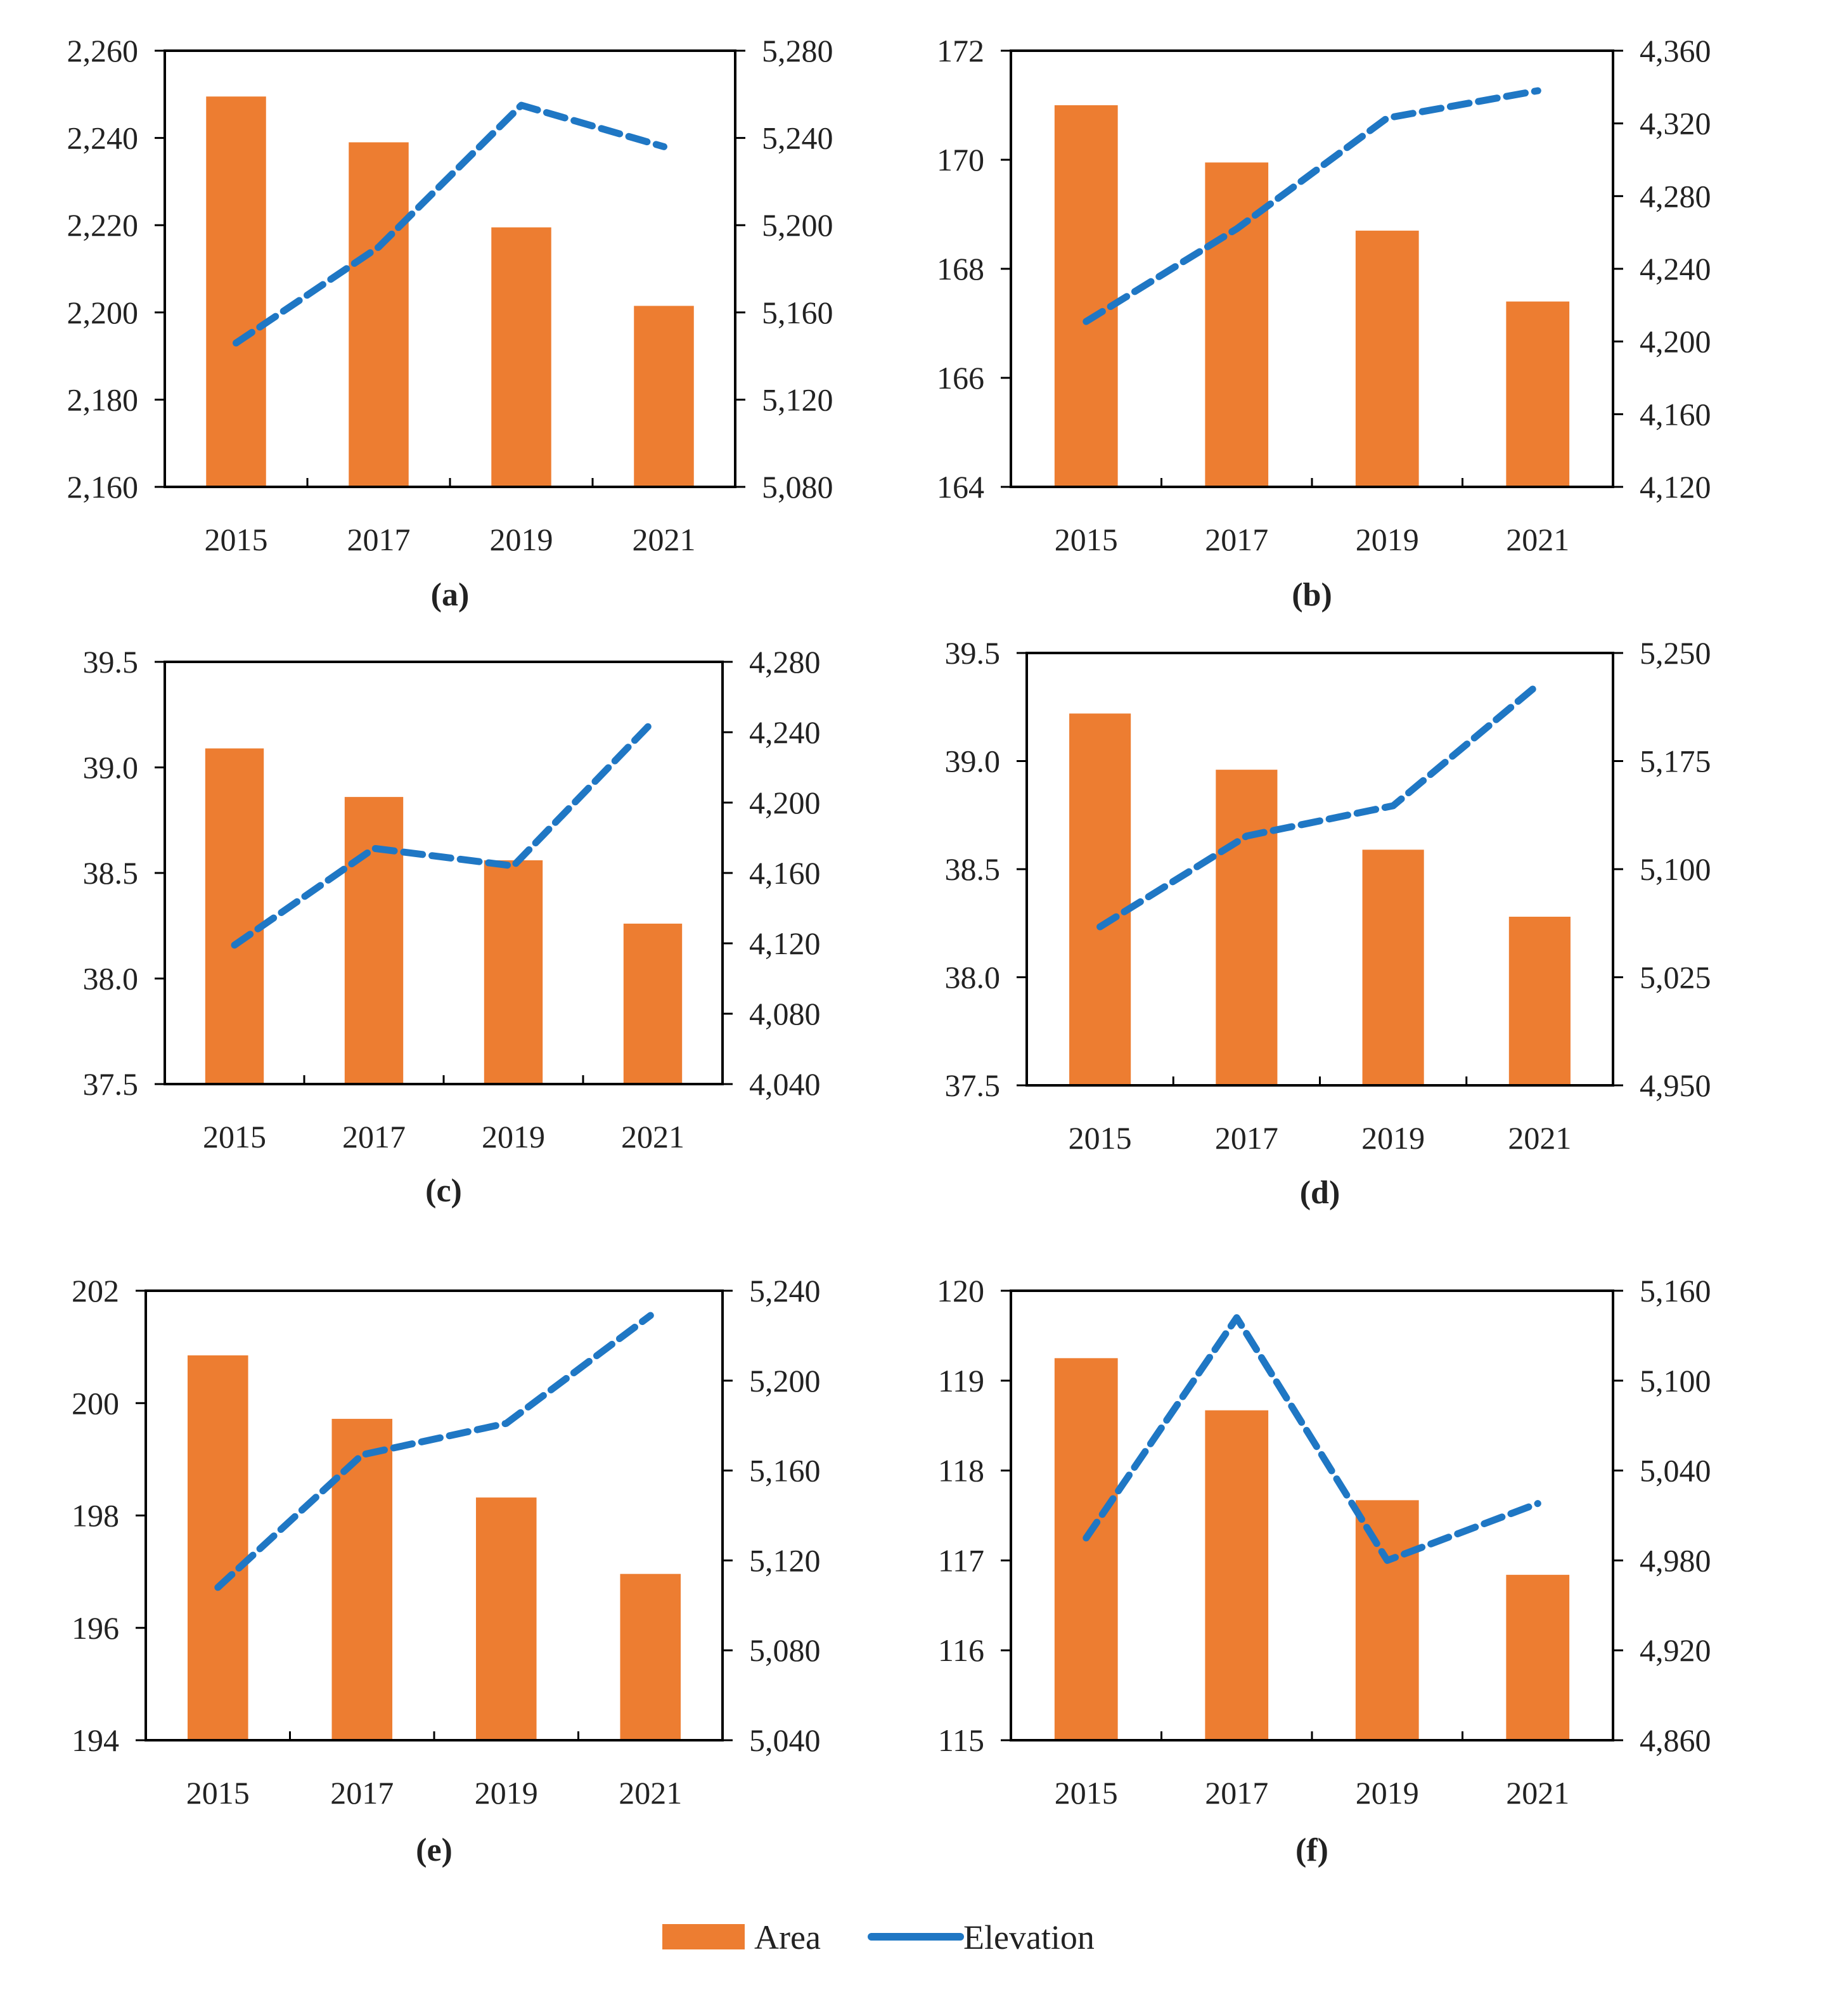  I want to click on left-axis-tick-label: 196, so click(95, 1628).